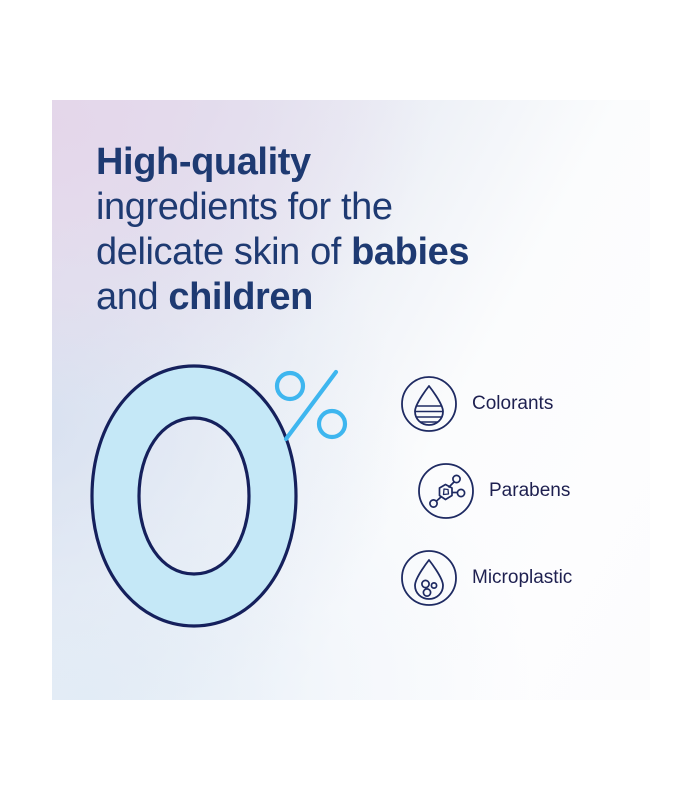 The image size is (700, 800). I want to click on headline-line-2: ingredients for the, so click(336, 207).